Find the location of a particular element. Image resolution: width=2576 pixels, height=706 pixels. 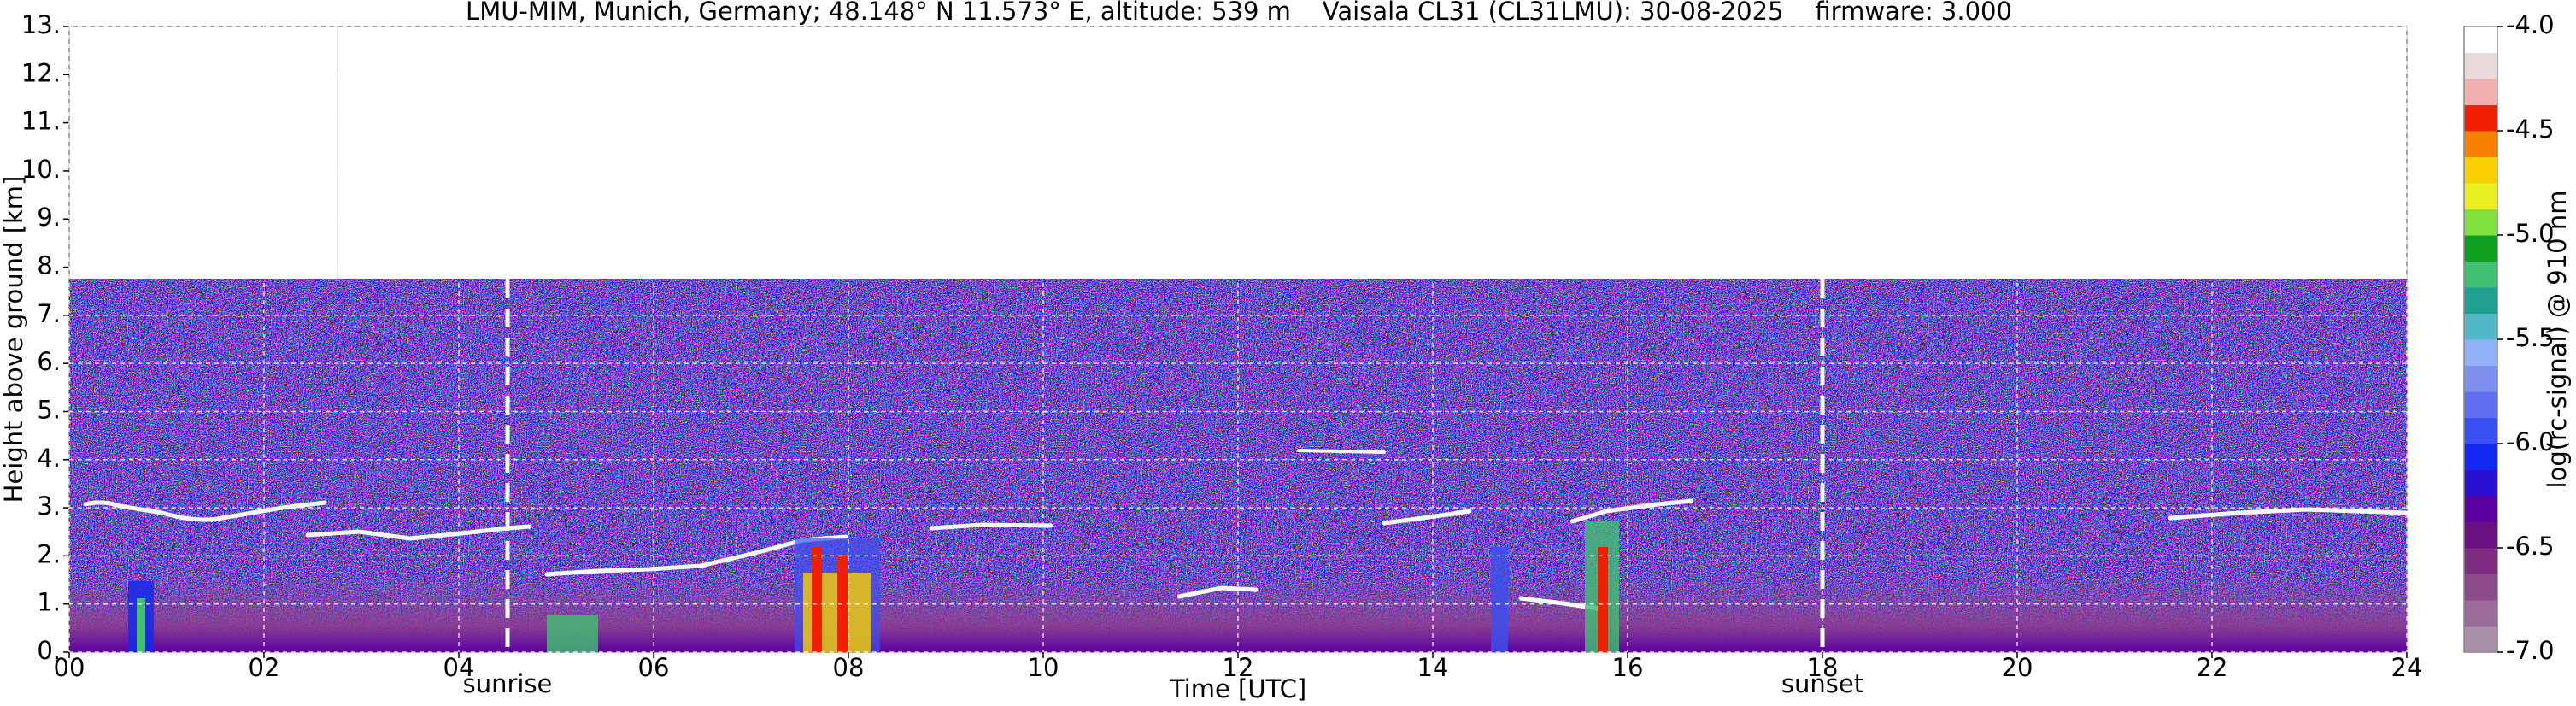

y-tick-label: 10. is located at coordinates (41, 169).